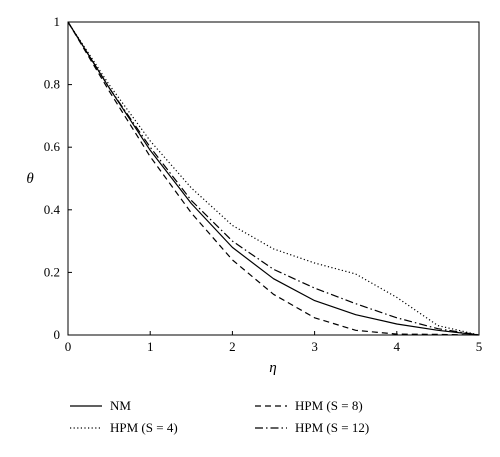 The image size is (500, 457). Describe the element at coordinates (479, 346) in the screenshot. I see `x-tick-label: 5` at that location.